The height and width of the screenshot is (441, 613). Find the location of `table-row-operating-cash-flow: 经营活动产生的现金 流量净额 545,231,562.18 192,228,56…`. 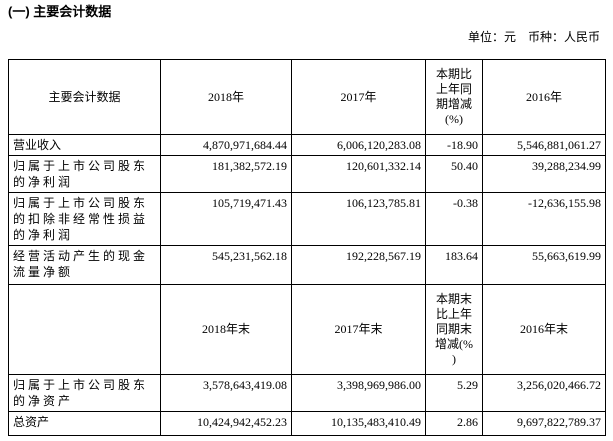

table-row-operating-cash-flow: 经营活动产生的现金 流量净额 545,231,562.18 192,228,56… is located at coordinates (307, 265).